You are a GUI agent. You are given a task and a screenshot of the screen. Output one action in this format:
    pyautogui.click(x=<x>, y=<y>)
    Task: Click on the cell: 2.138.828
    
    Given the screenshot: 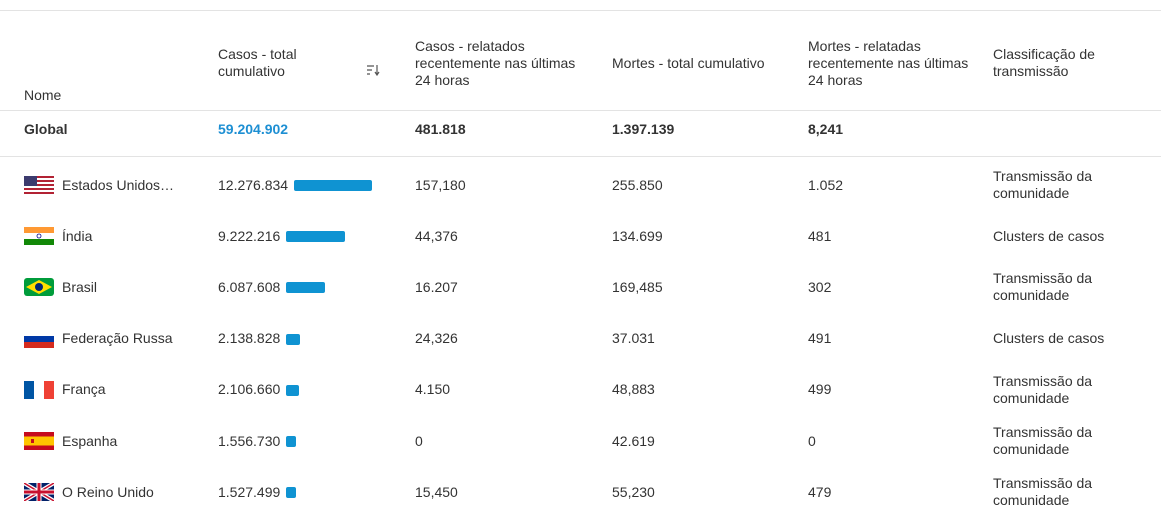 What is the action you would take?
    pyautogui.click(x=249, y=338)
    